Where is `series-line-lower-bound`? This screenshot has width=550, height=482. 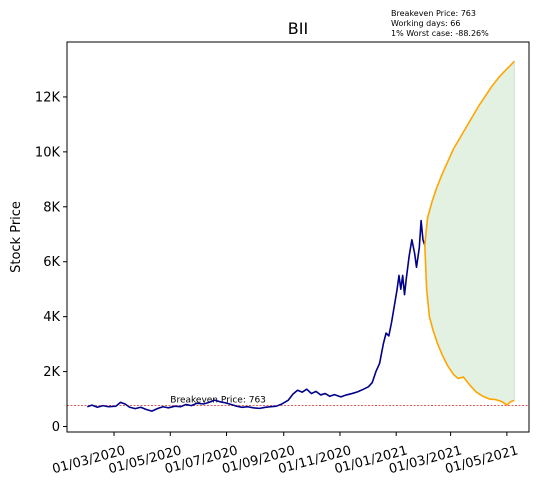
series-line-lower-bound is located at coordinates (469, 325).